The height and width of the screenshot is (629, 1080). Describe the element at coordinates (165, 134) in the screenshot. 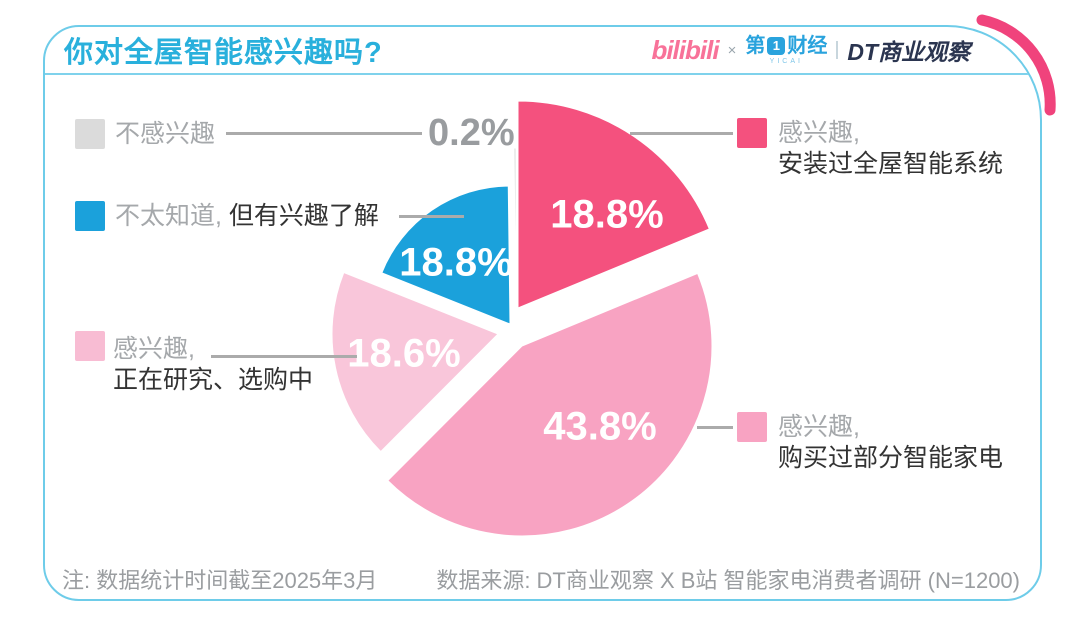

I see `legend-label-not-interested: 不感兴趣` at that location.